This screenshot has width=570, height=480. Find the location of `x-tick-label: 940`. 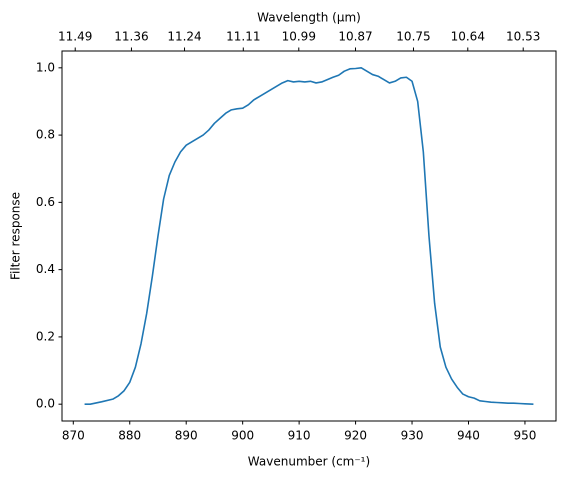

x-tick-label: 940 is located at coordinates (468, 436).